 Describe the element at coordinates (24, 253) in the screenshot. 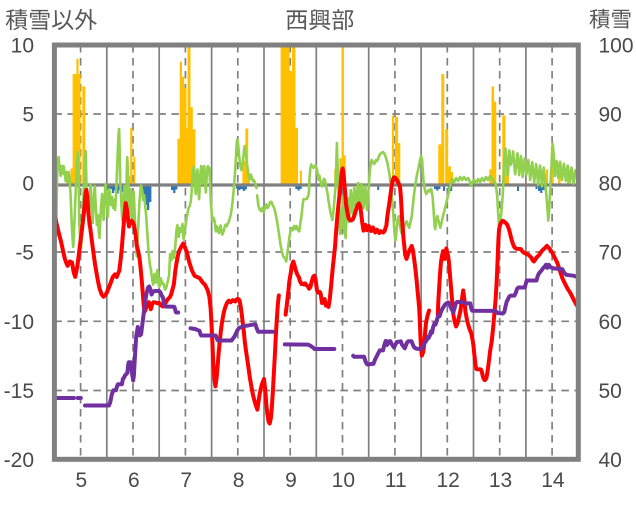

I see `svg-text: -5` at that location.